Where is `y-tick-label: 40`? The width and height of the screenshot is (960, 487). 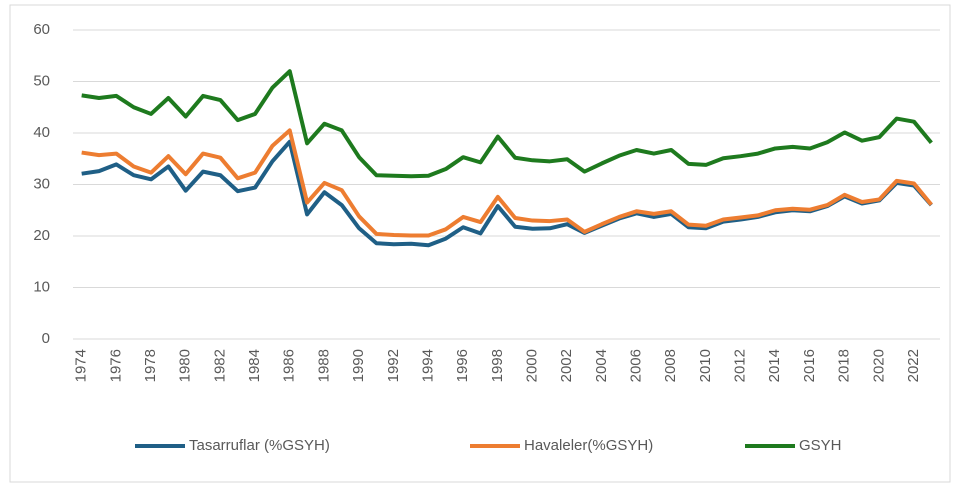 y-tick-label: 40 is located at coordinates (41, 132).